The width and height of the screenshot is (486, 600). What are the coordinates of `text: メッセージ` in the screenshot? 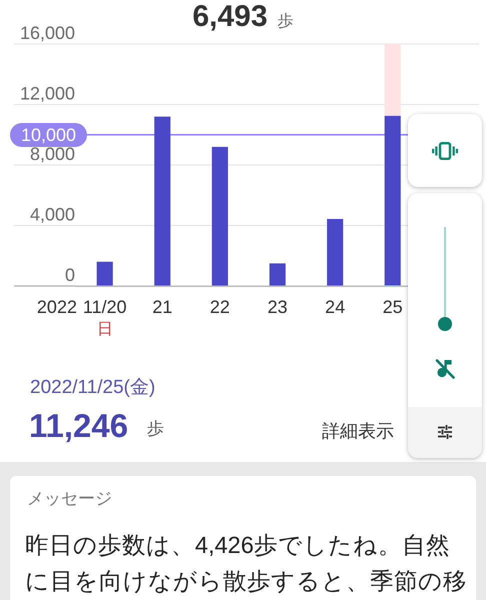 It's located at (69, 499).